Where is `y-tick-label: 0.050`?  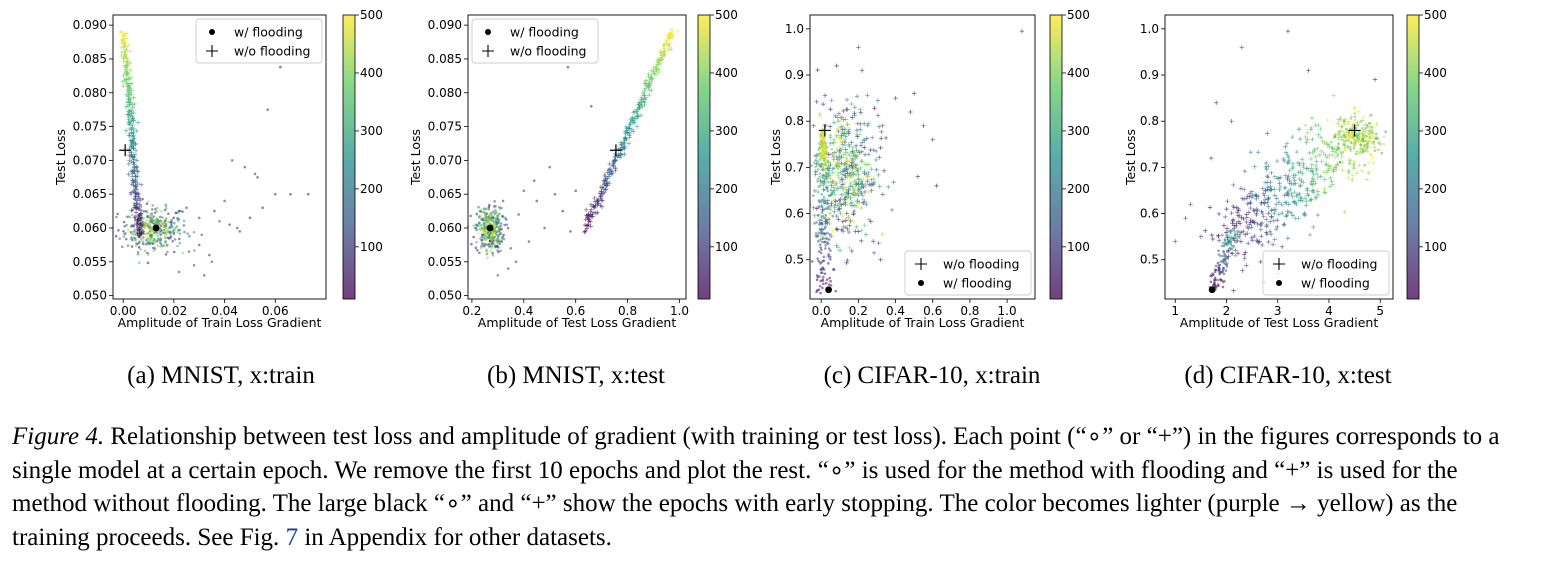
y-tick-label: 0.050 is located at coordinates (445, 296).